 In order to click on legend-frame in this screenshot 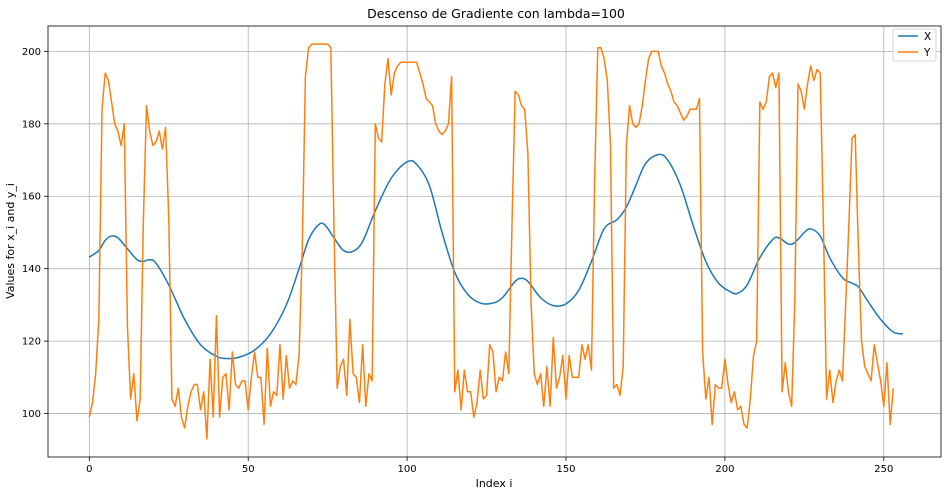, I will do `click(914, 45)`.